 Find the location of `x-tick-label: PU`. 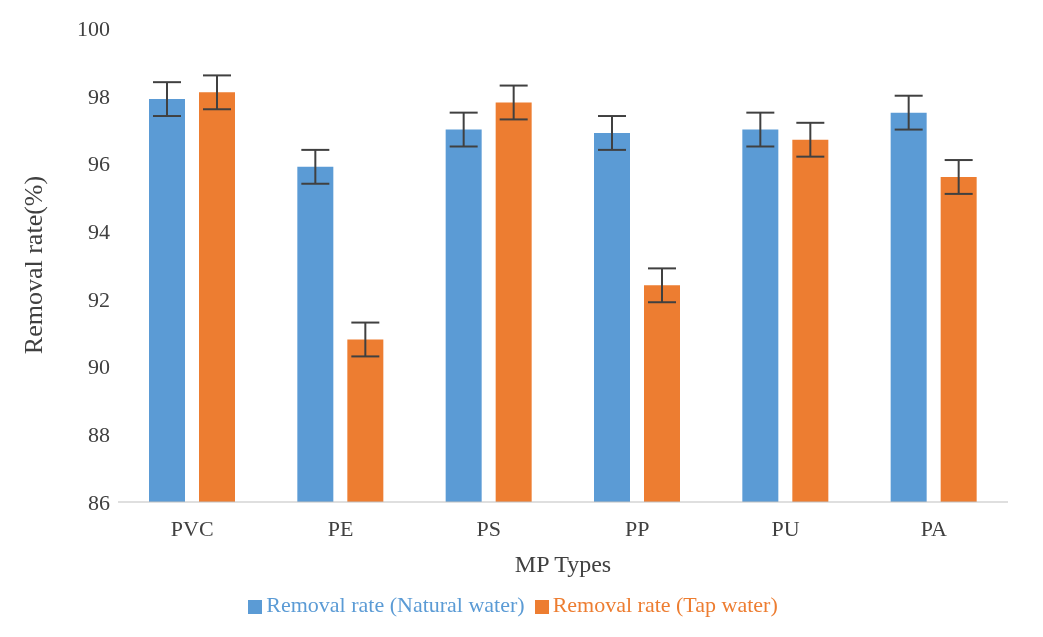

x-tick-label: PU is located at coordinates (785, 528).